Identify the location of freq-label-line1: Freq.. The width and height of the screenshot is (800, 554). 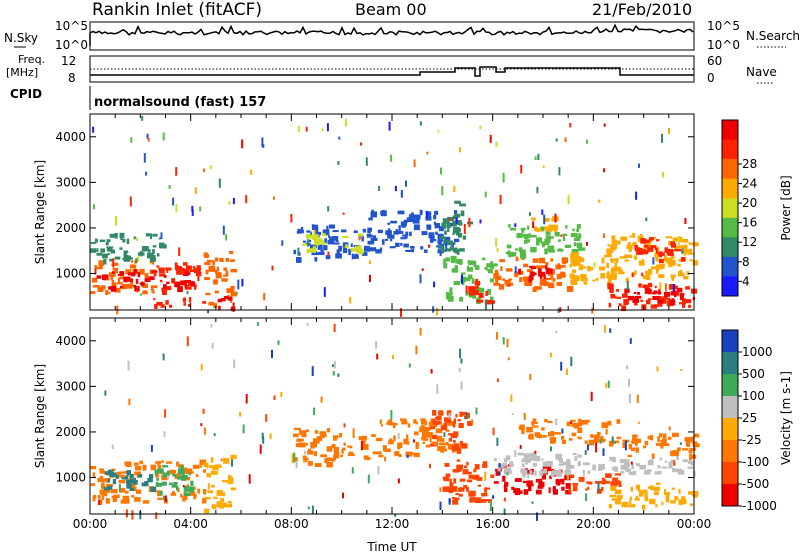
(31, 59).